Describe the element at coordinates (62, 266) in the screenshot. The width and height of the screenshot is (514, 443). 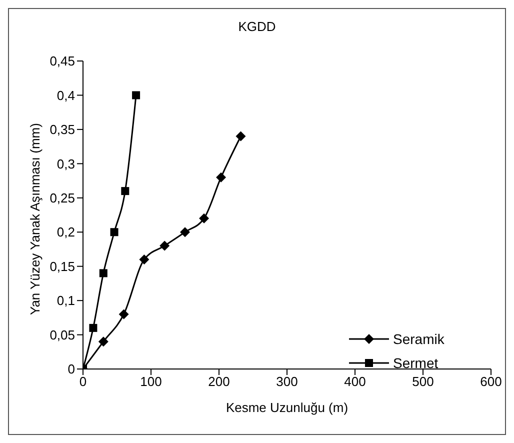
I see `y-tick-label: 0,15` at that location.